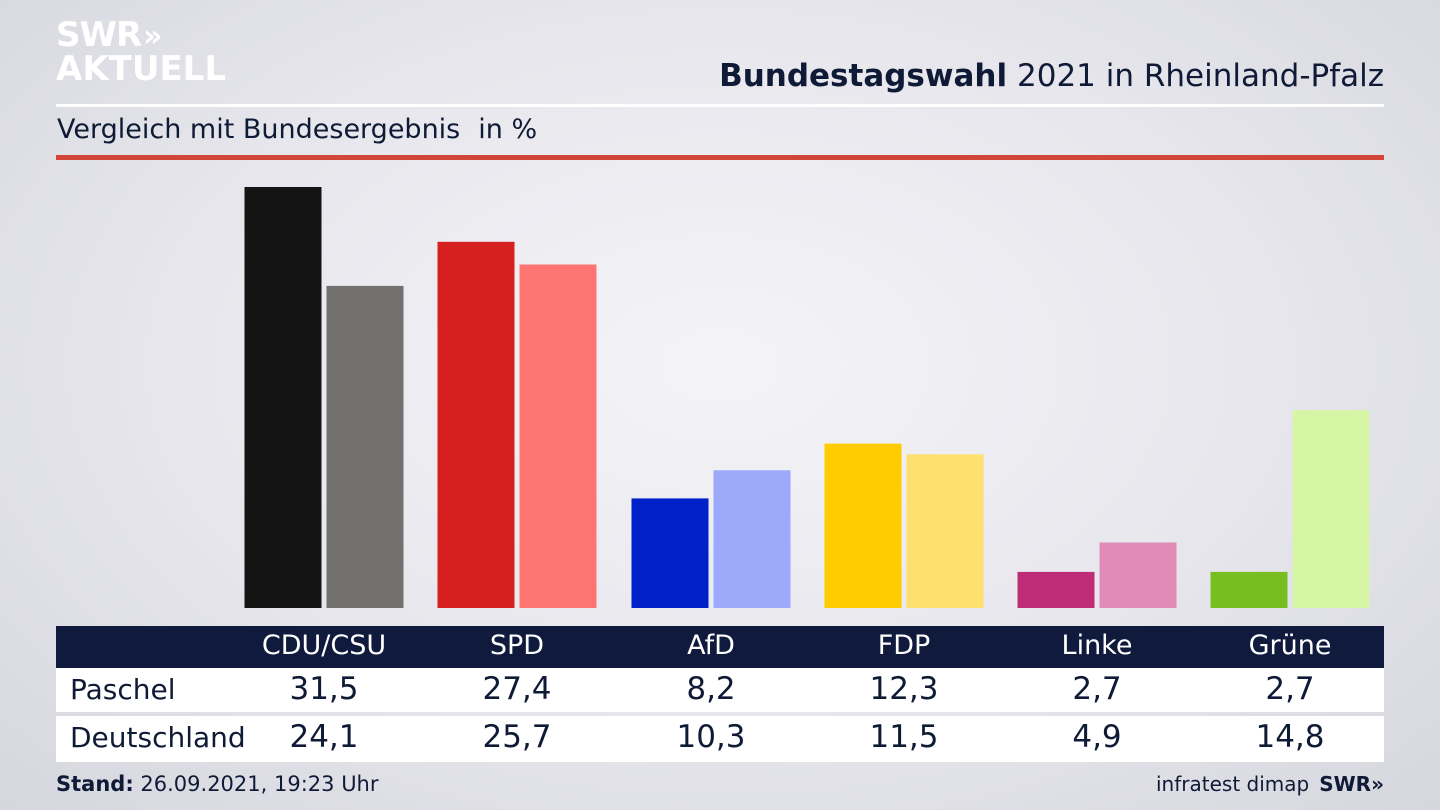  What do you see at coordinates (720, 105) in the screenshot?
I see `divider-white` at bounding box center [720, 105].